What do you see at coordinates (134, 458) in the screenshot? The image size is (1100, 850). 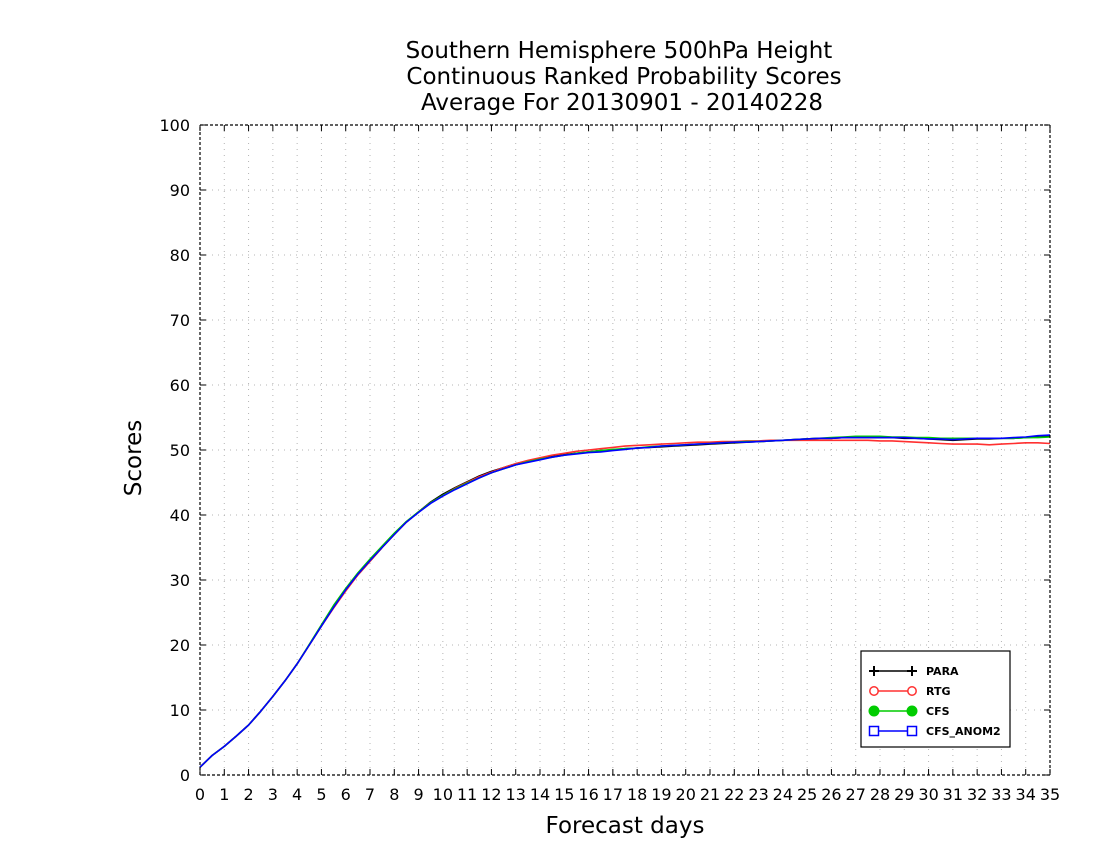 I see `y-axis-title: Scores` at bounding box center [134, 458].